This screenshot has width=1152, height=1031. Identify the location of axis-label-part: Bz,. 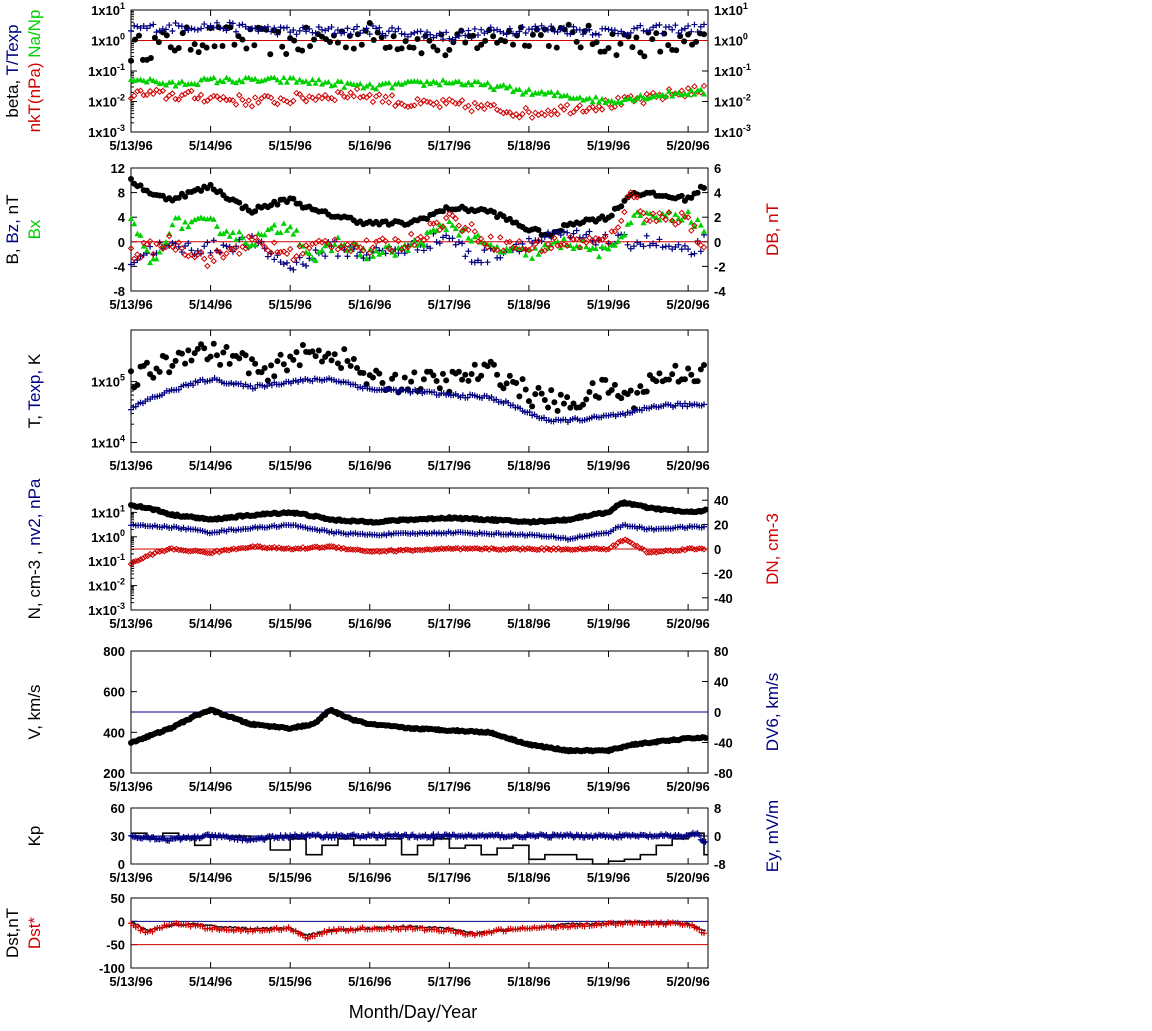
(12, 233).